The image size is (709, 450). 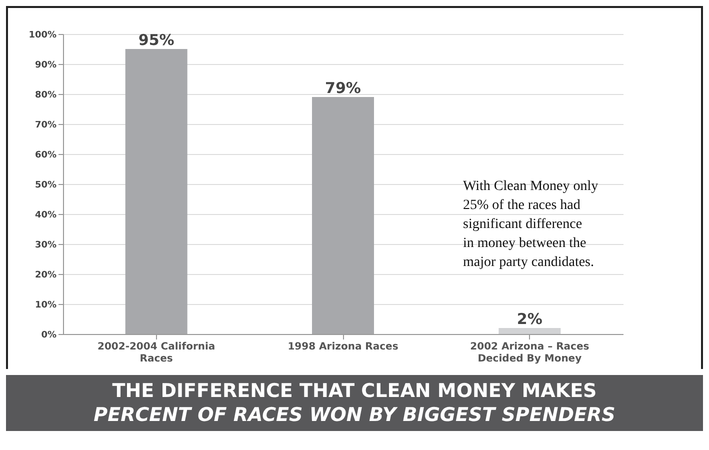 I want to click on data-label: 79%, so click(x=343, y=88).